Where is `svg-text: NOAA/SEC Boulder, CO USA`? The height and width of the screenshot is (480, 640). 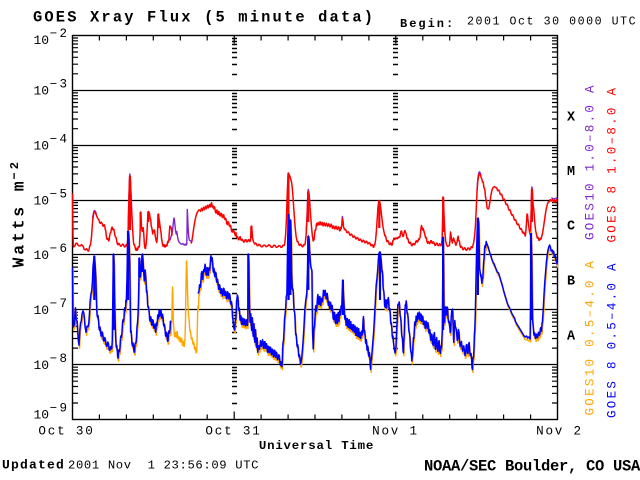
svg-text: NOAA/SEC Boulder, CO USA is located at coordinates (532, 467).